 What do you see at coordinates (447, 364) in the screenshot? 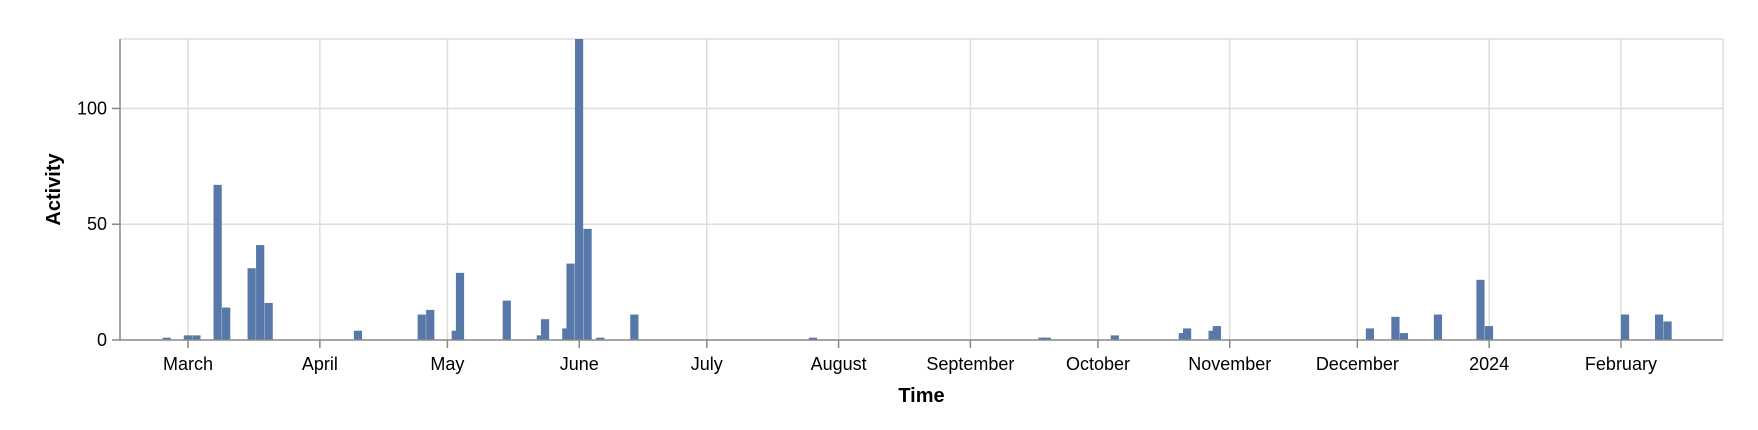
I see `x-tick-label: May` at bounding box center [447, 364].